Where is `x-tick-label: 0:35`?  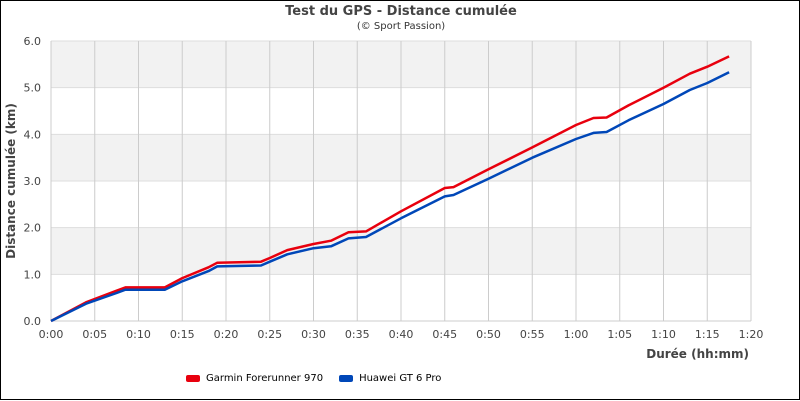 x-tick-label: 0:35 is located at coordinates (357, 334).